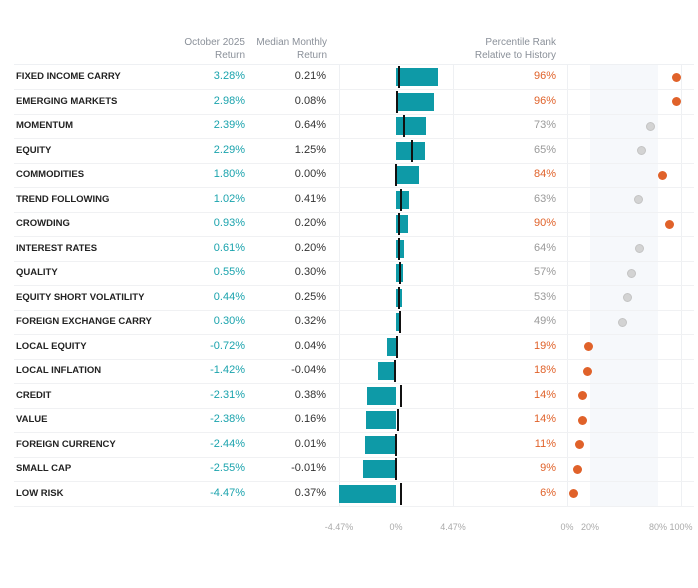  What do you see at coordinates (227, 370) in the screenshot?
I see `october-return: -1.42%` at bounding box center [227, 370].